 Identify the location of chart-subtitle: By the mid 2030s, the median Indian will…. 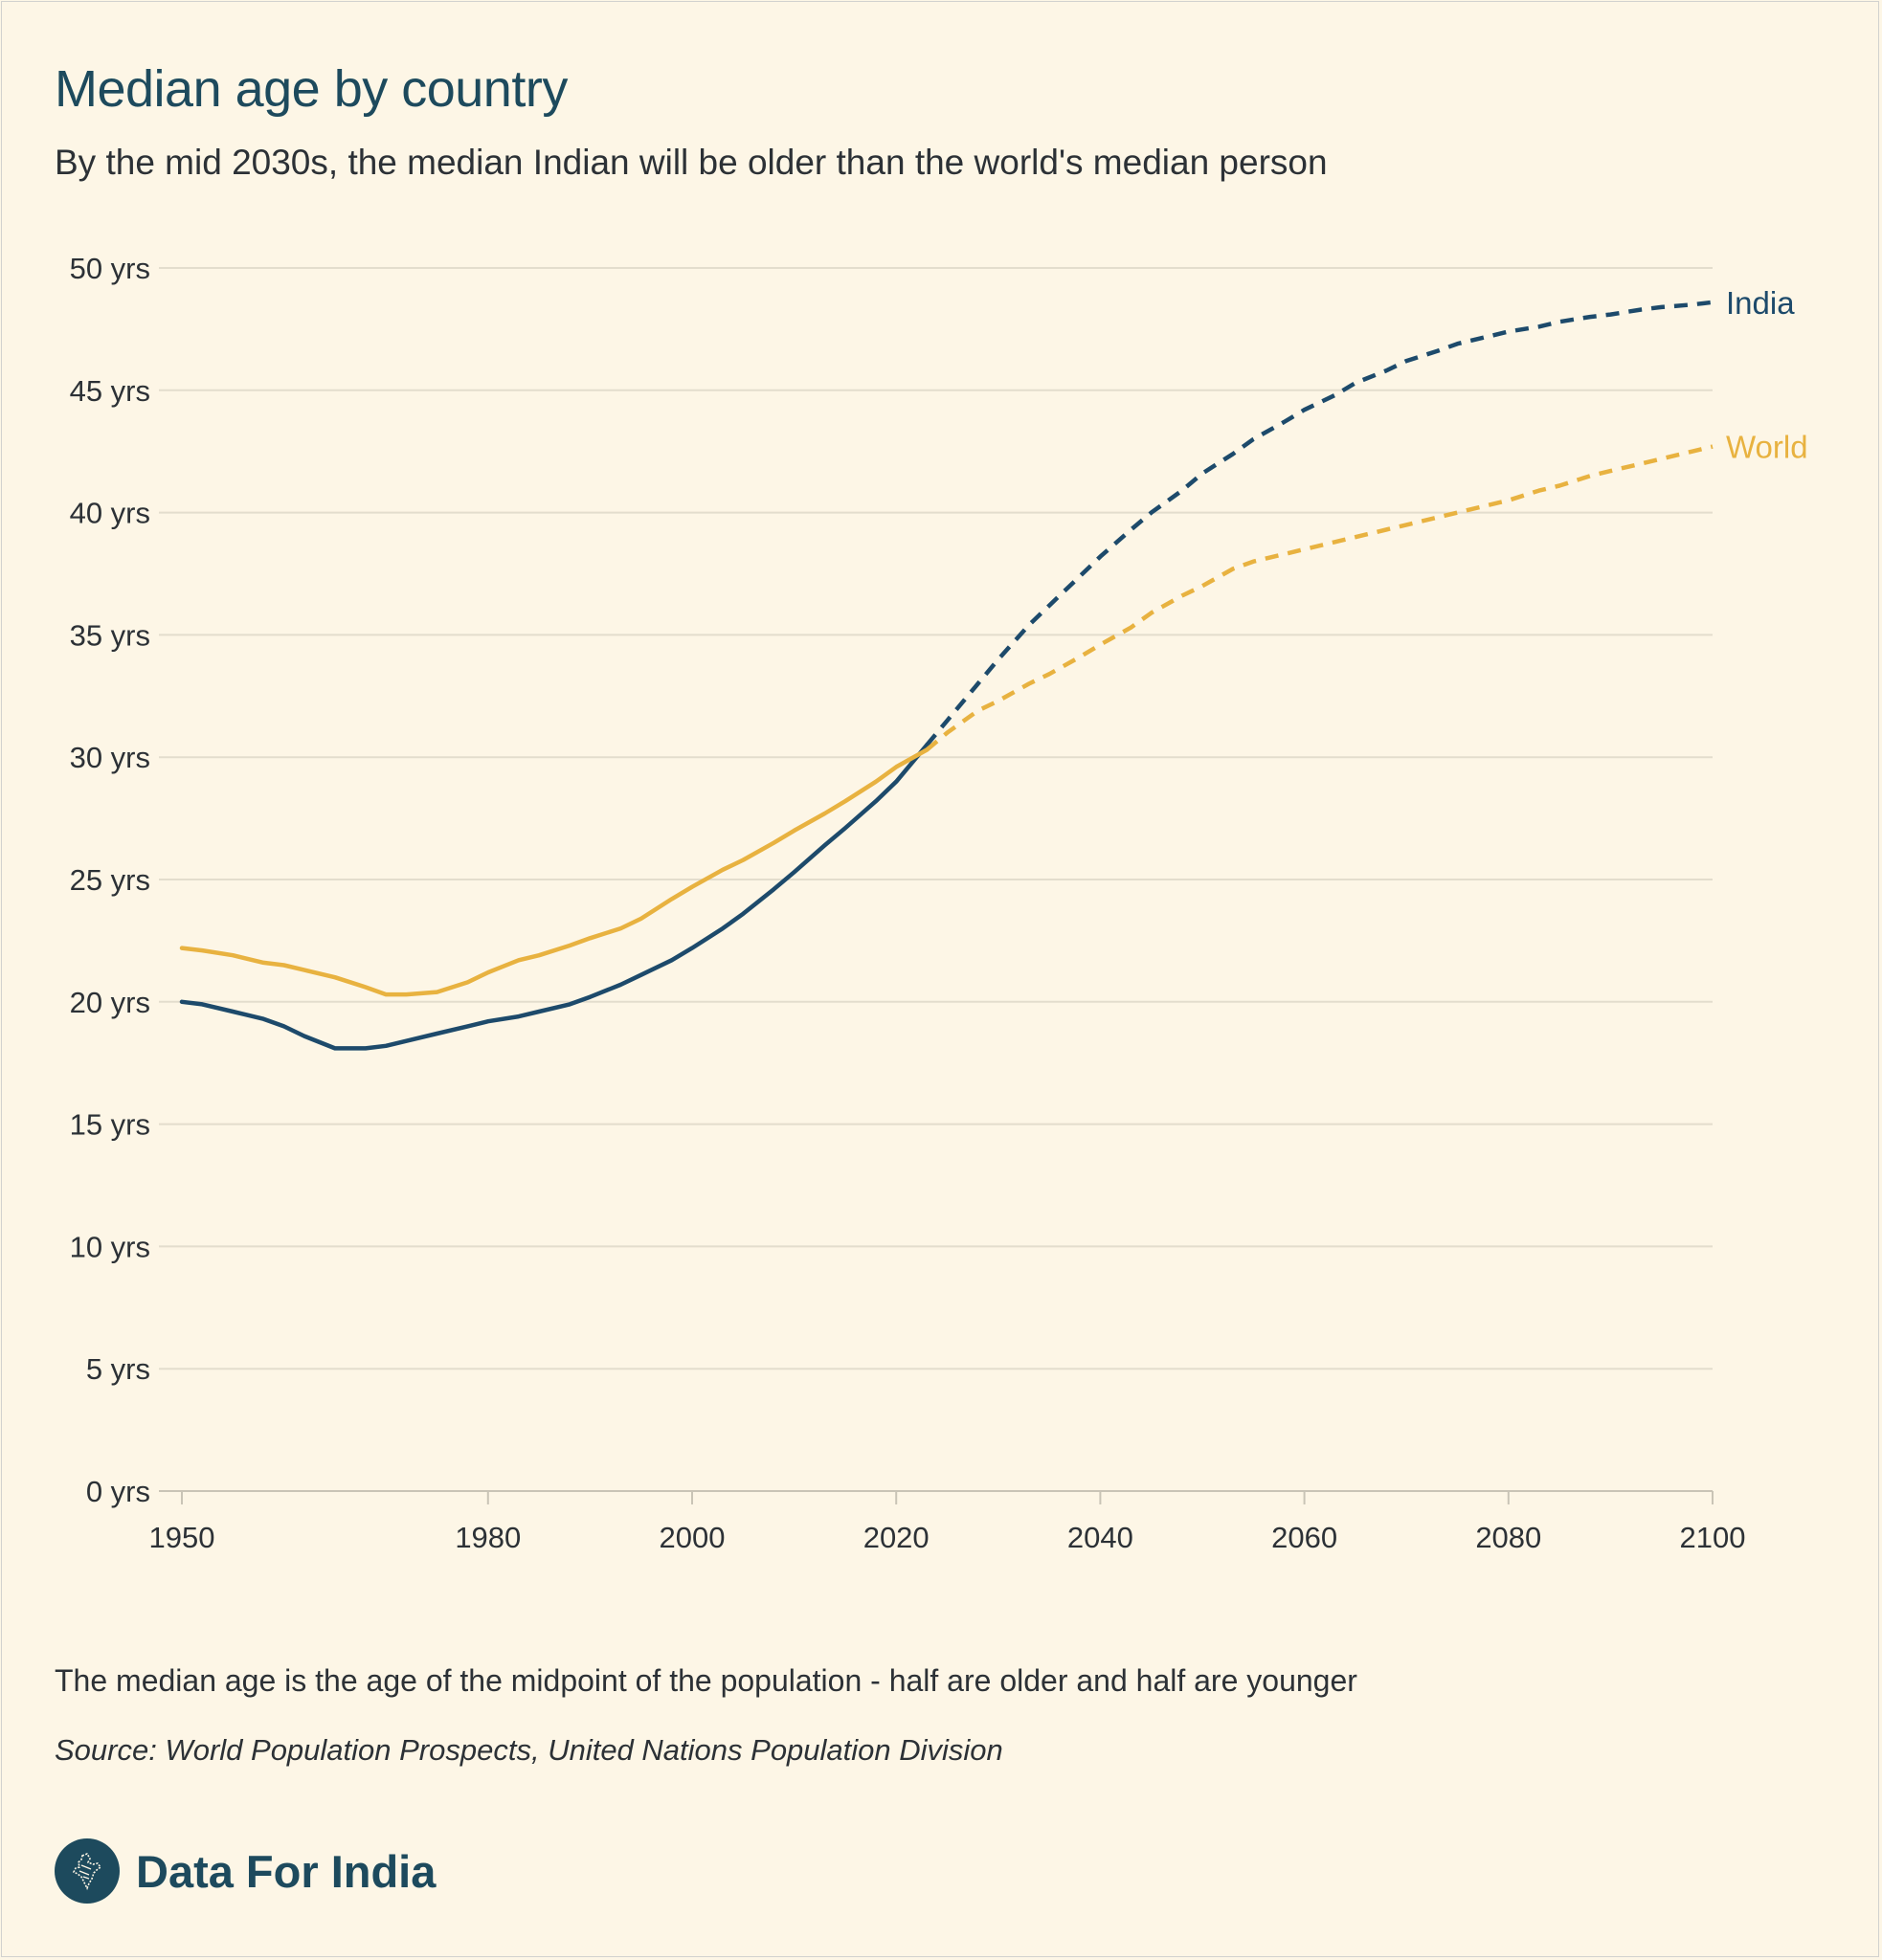
(691, 163).